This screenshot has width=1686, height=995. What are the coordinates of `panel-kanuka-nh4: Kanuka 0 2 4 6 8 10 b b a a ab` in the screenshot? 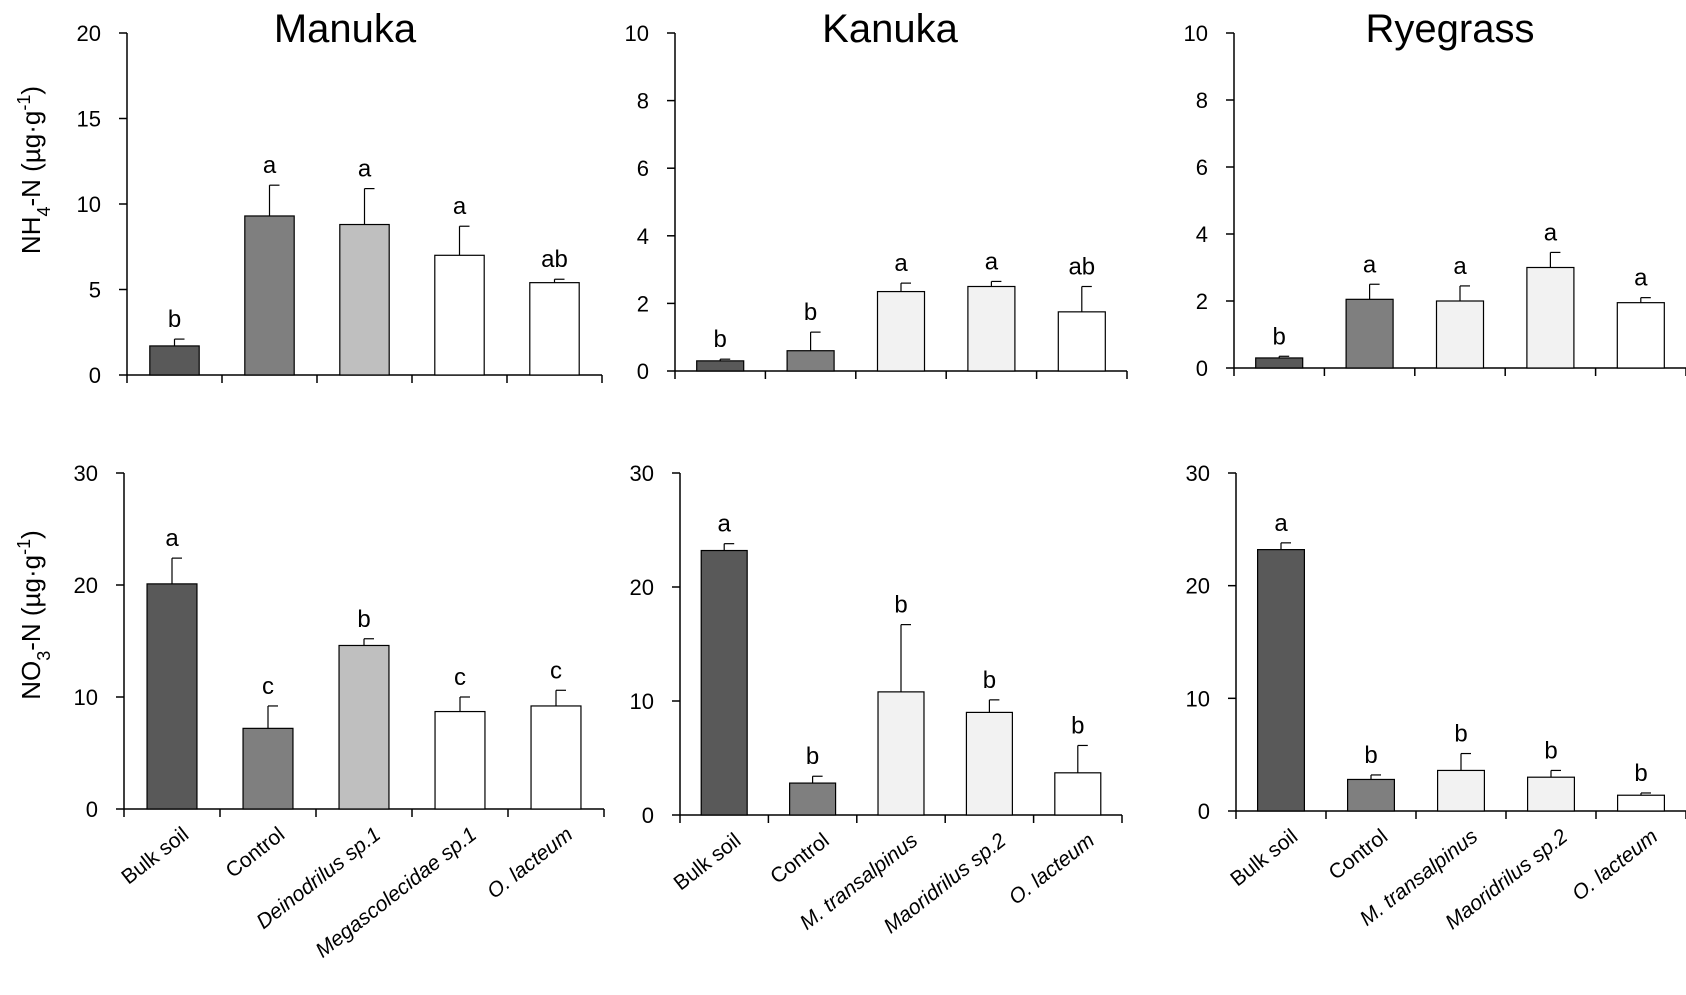 It's located at (876, 195).